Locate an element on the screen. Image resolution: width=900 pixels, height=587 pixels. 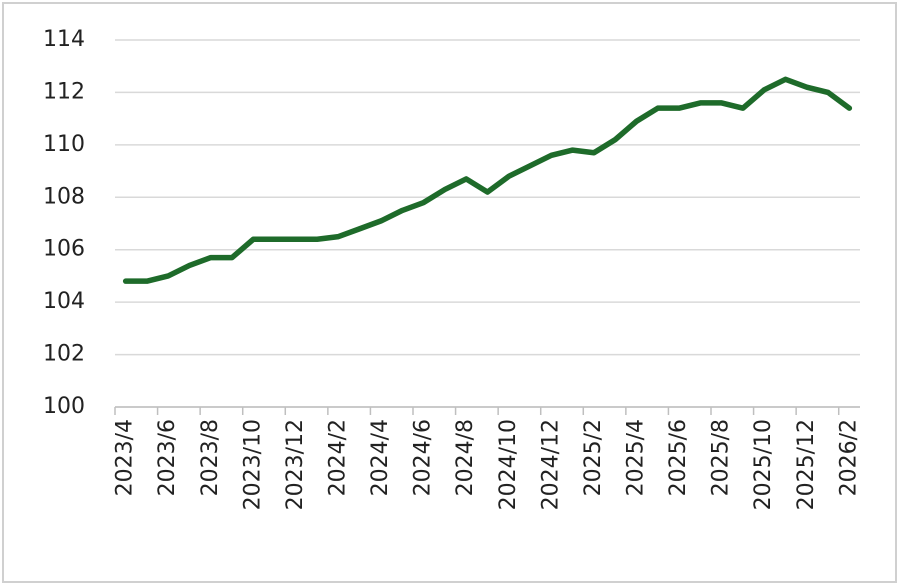
x-tick-label: 2025/4 is located at coordinates (636, 457).